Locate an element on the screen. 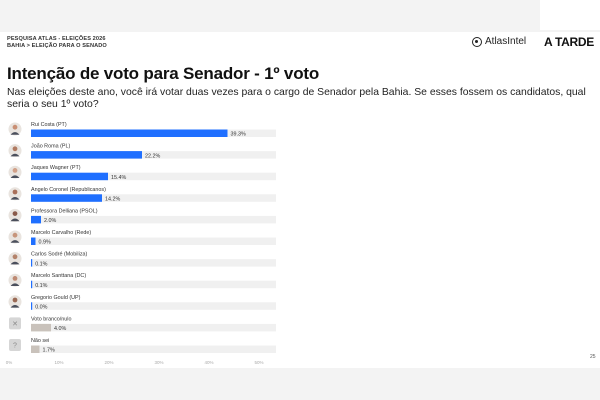 This screenshot has height=400, width=600. x-tick-label: 40% is located at coordinates (208, 362).